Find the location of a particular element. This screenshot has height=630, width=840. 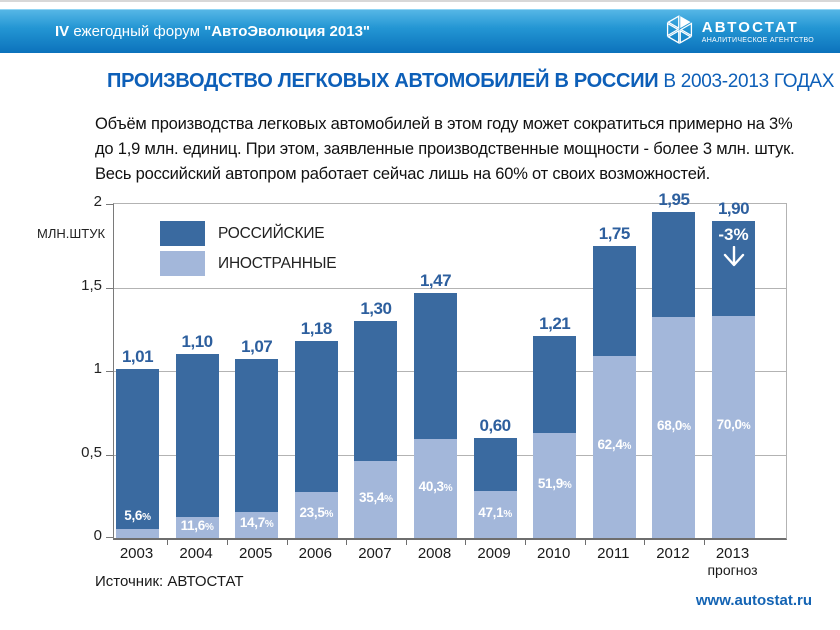

y-axis-labels: 2 1,5 1 0,5 0 is located at coordinates (83, 368).